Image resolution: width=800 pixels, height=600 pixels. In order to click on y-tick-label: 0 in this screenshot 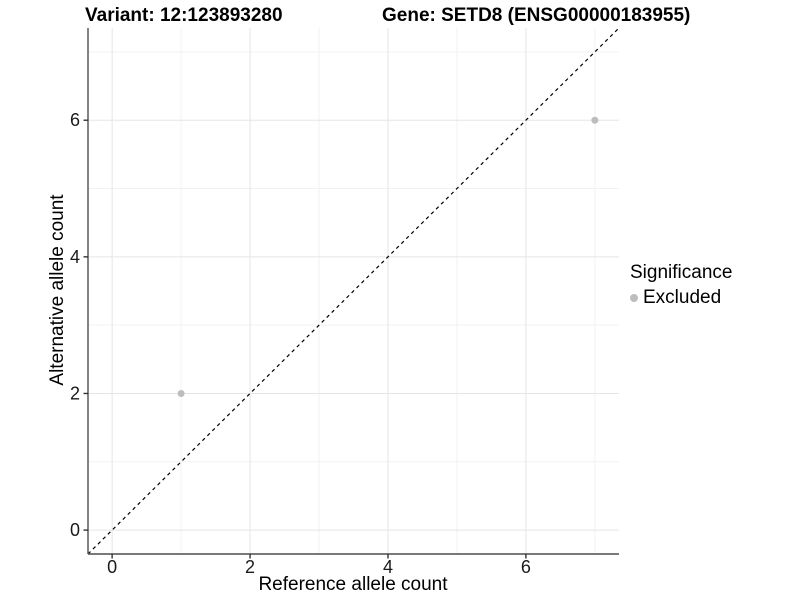, I will do `click(75, 530)`.